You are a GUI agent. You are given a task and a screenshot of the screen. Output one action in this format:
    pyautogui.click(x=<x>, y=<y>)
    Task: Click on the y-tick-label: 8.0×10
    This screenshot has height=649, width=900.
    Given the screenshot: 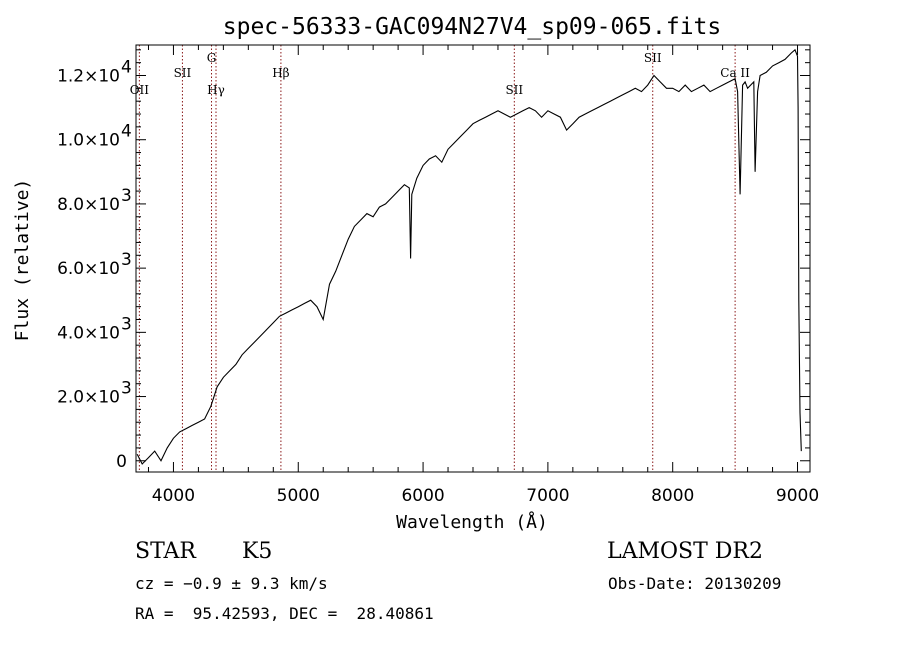 What is the action you would take?
    pyautogui.click(x=88, y=205)
    